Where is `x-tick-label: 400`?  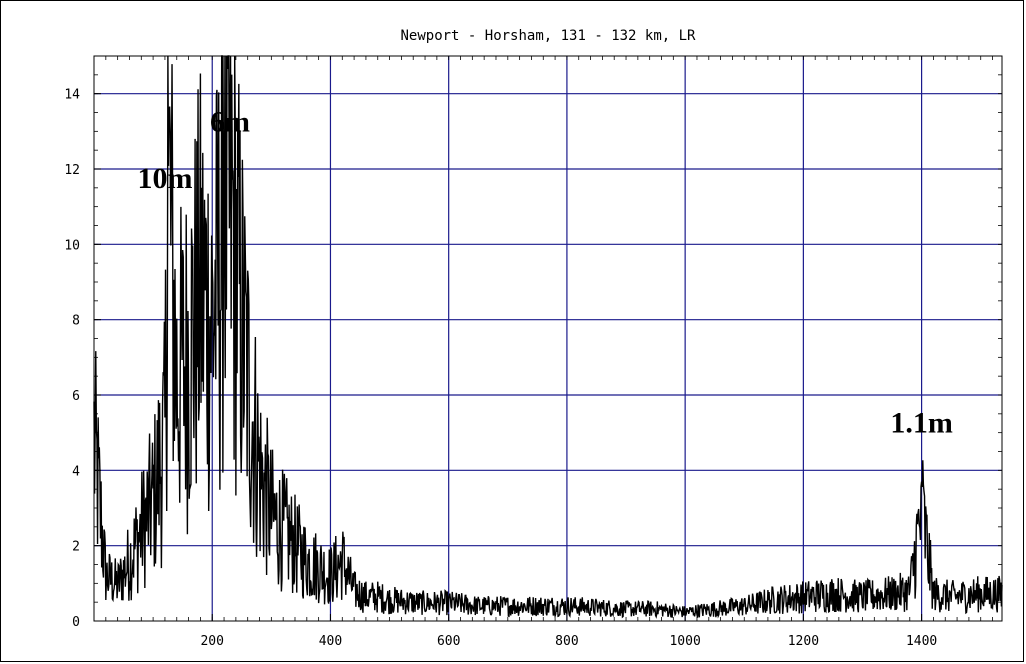
x-tick-label: 400 is located at coordinates (330, 641).